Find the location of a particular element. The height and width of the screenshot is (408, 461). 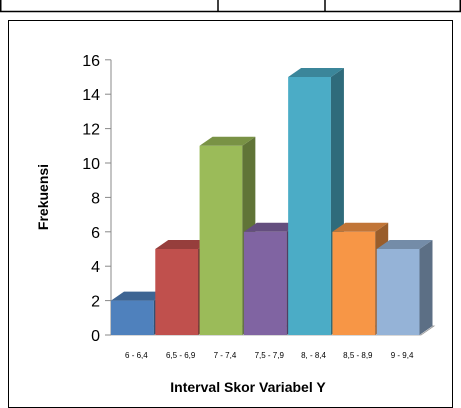

x-tick-label: 7,5 - 7,9 is located at coordinates (270, 355).